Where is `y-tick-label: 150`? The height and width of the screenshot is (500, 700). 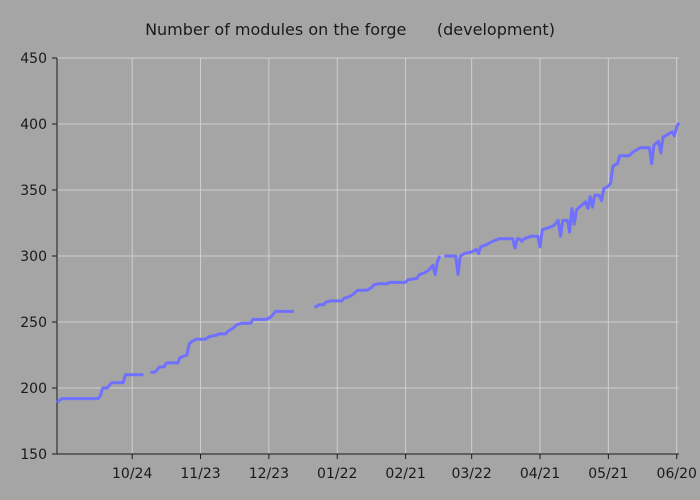
y-tick-label: 150 is located at coordinates (33, 455).